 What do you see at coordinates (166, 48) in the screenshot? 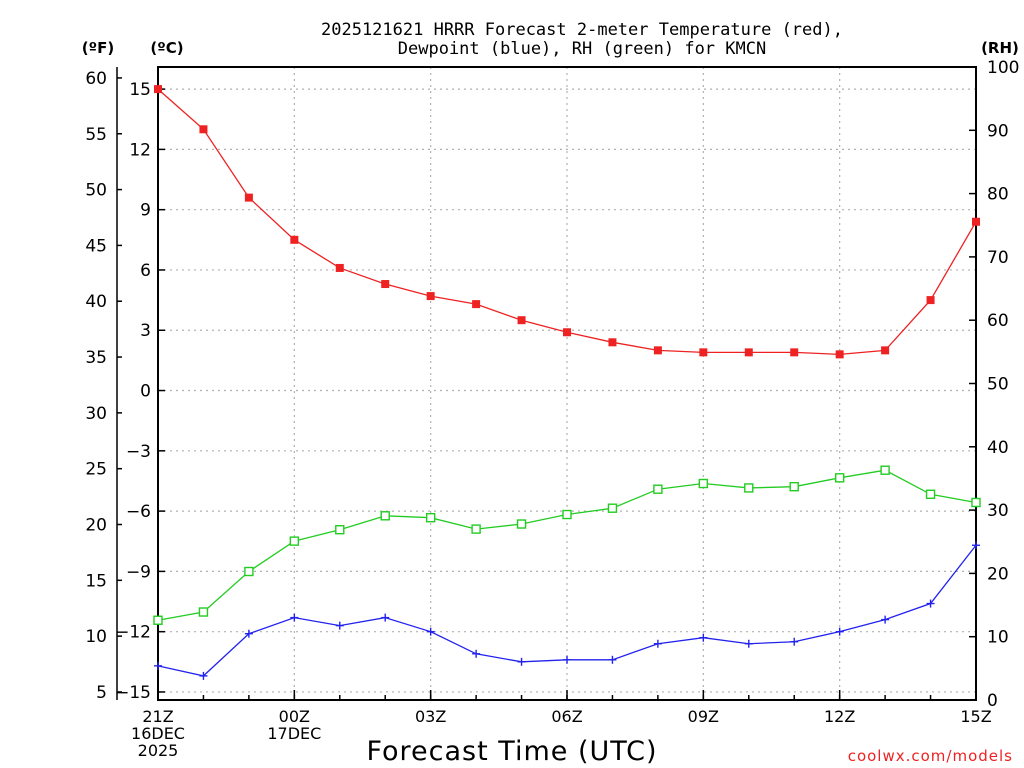
I see `celsius-unit-label: (ºC)` at bounding box center [166, 48].